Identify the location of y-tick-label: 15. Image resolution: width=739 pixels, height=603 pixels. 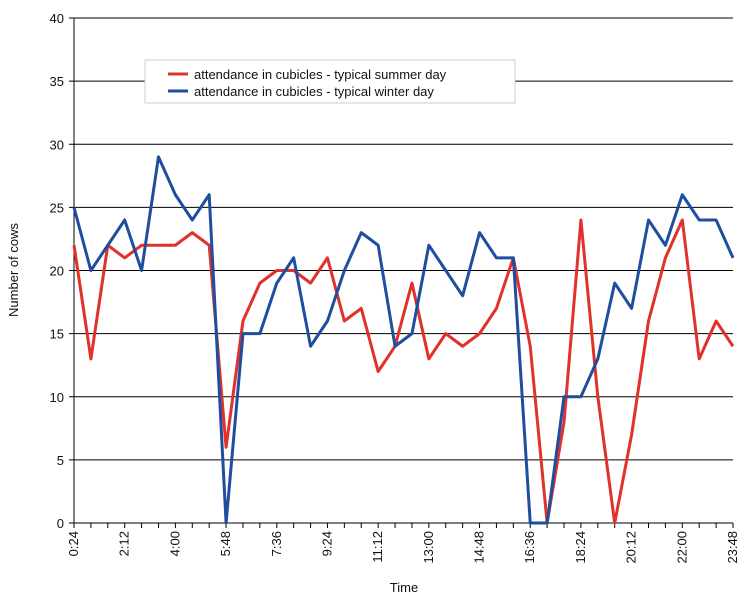
(57, 334).